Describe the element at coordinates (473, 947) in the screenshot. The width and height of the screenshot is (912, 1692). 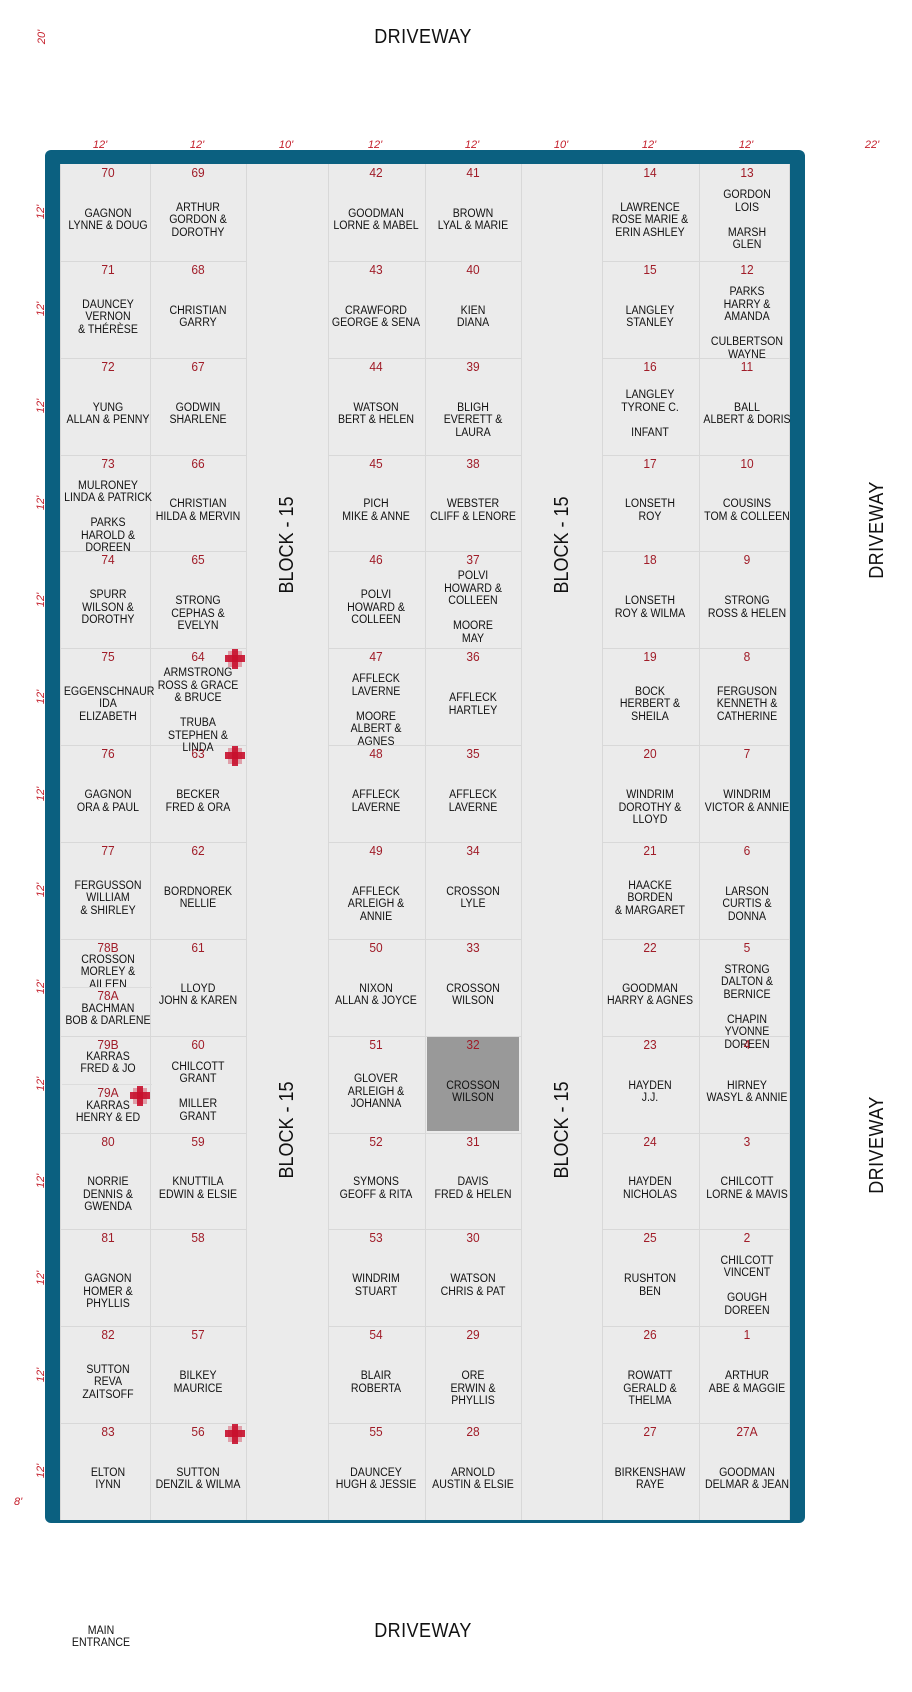
I see `plot-number: 33` at that location.